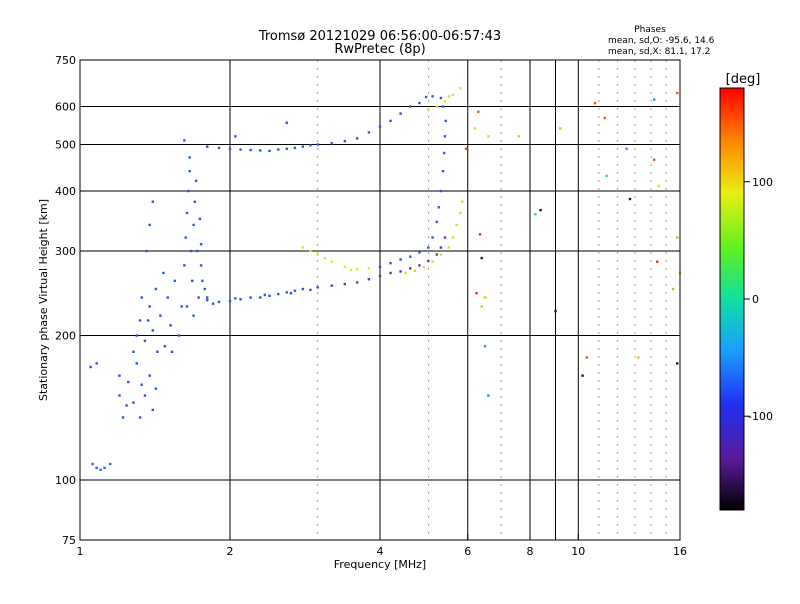 This screenshot has width=800, height=604. I want to click on y-tick-label: 500, so click(65, 145).